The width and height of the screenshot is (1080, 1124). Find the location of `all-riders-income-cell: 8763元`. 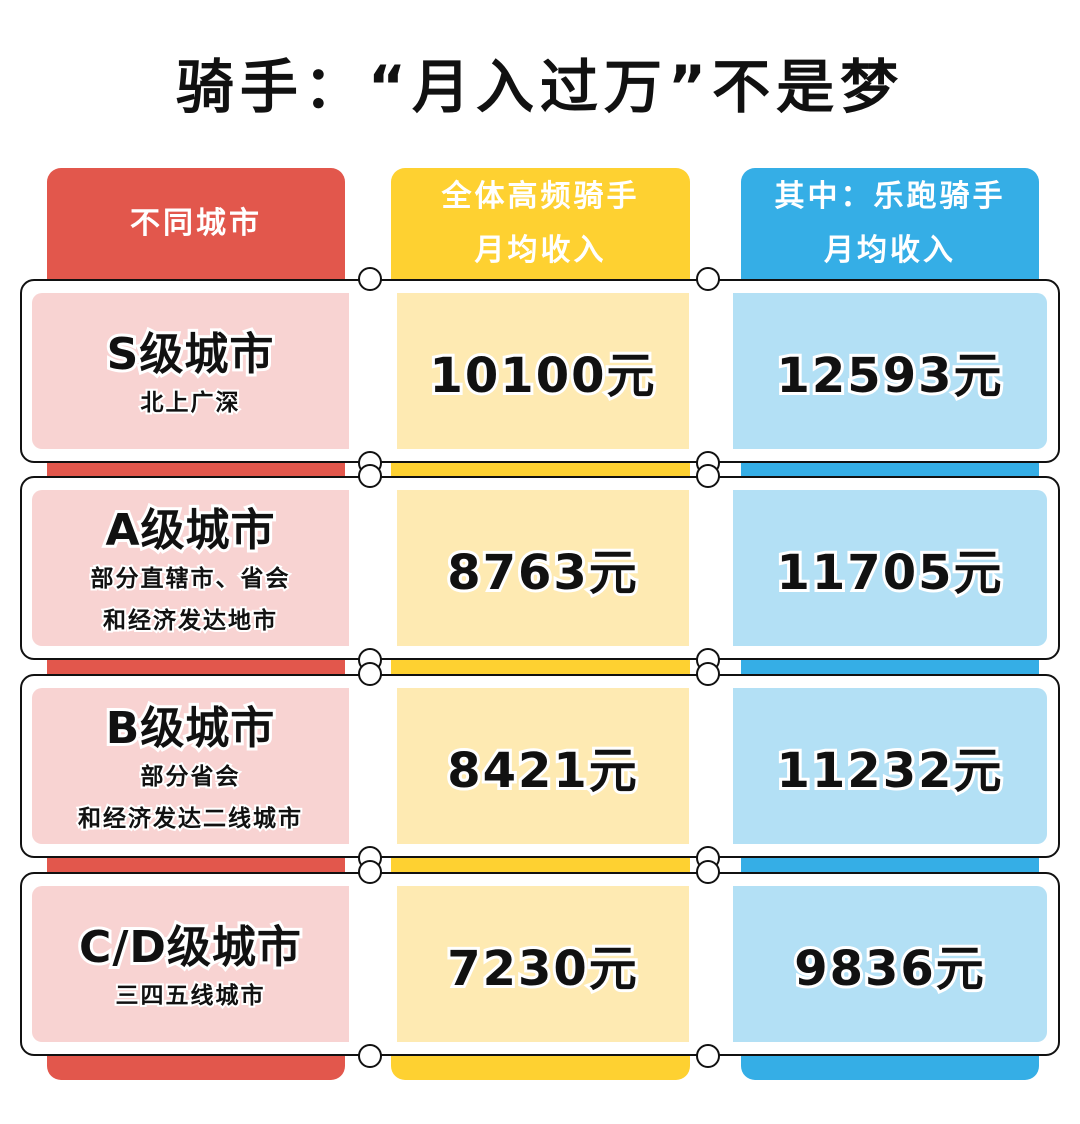

all-riders-income-cell: 8763元 is located at coordinates (543, 568).